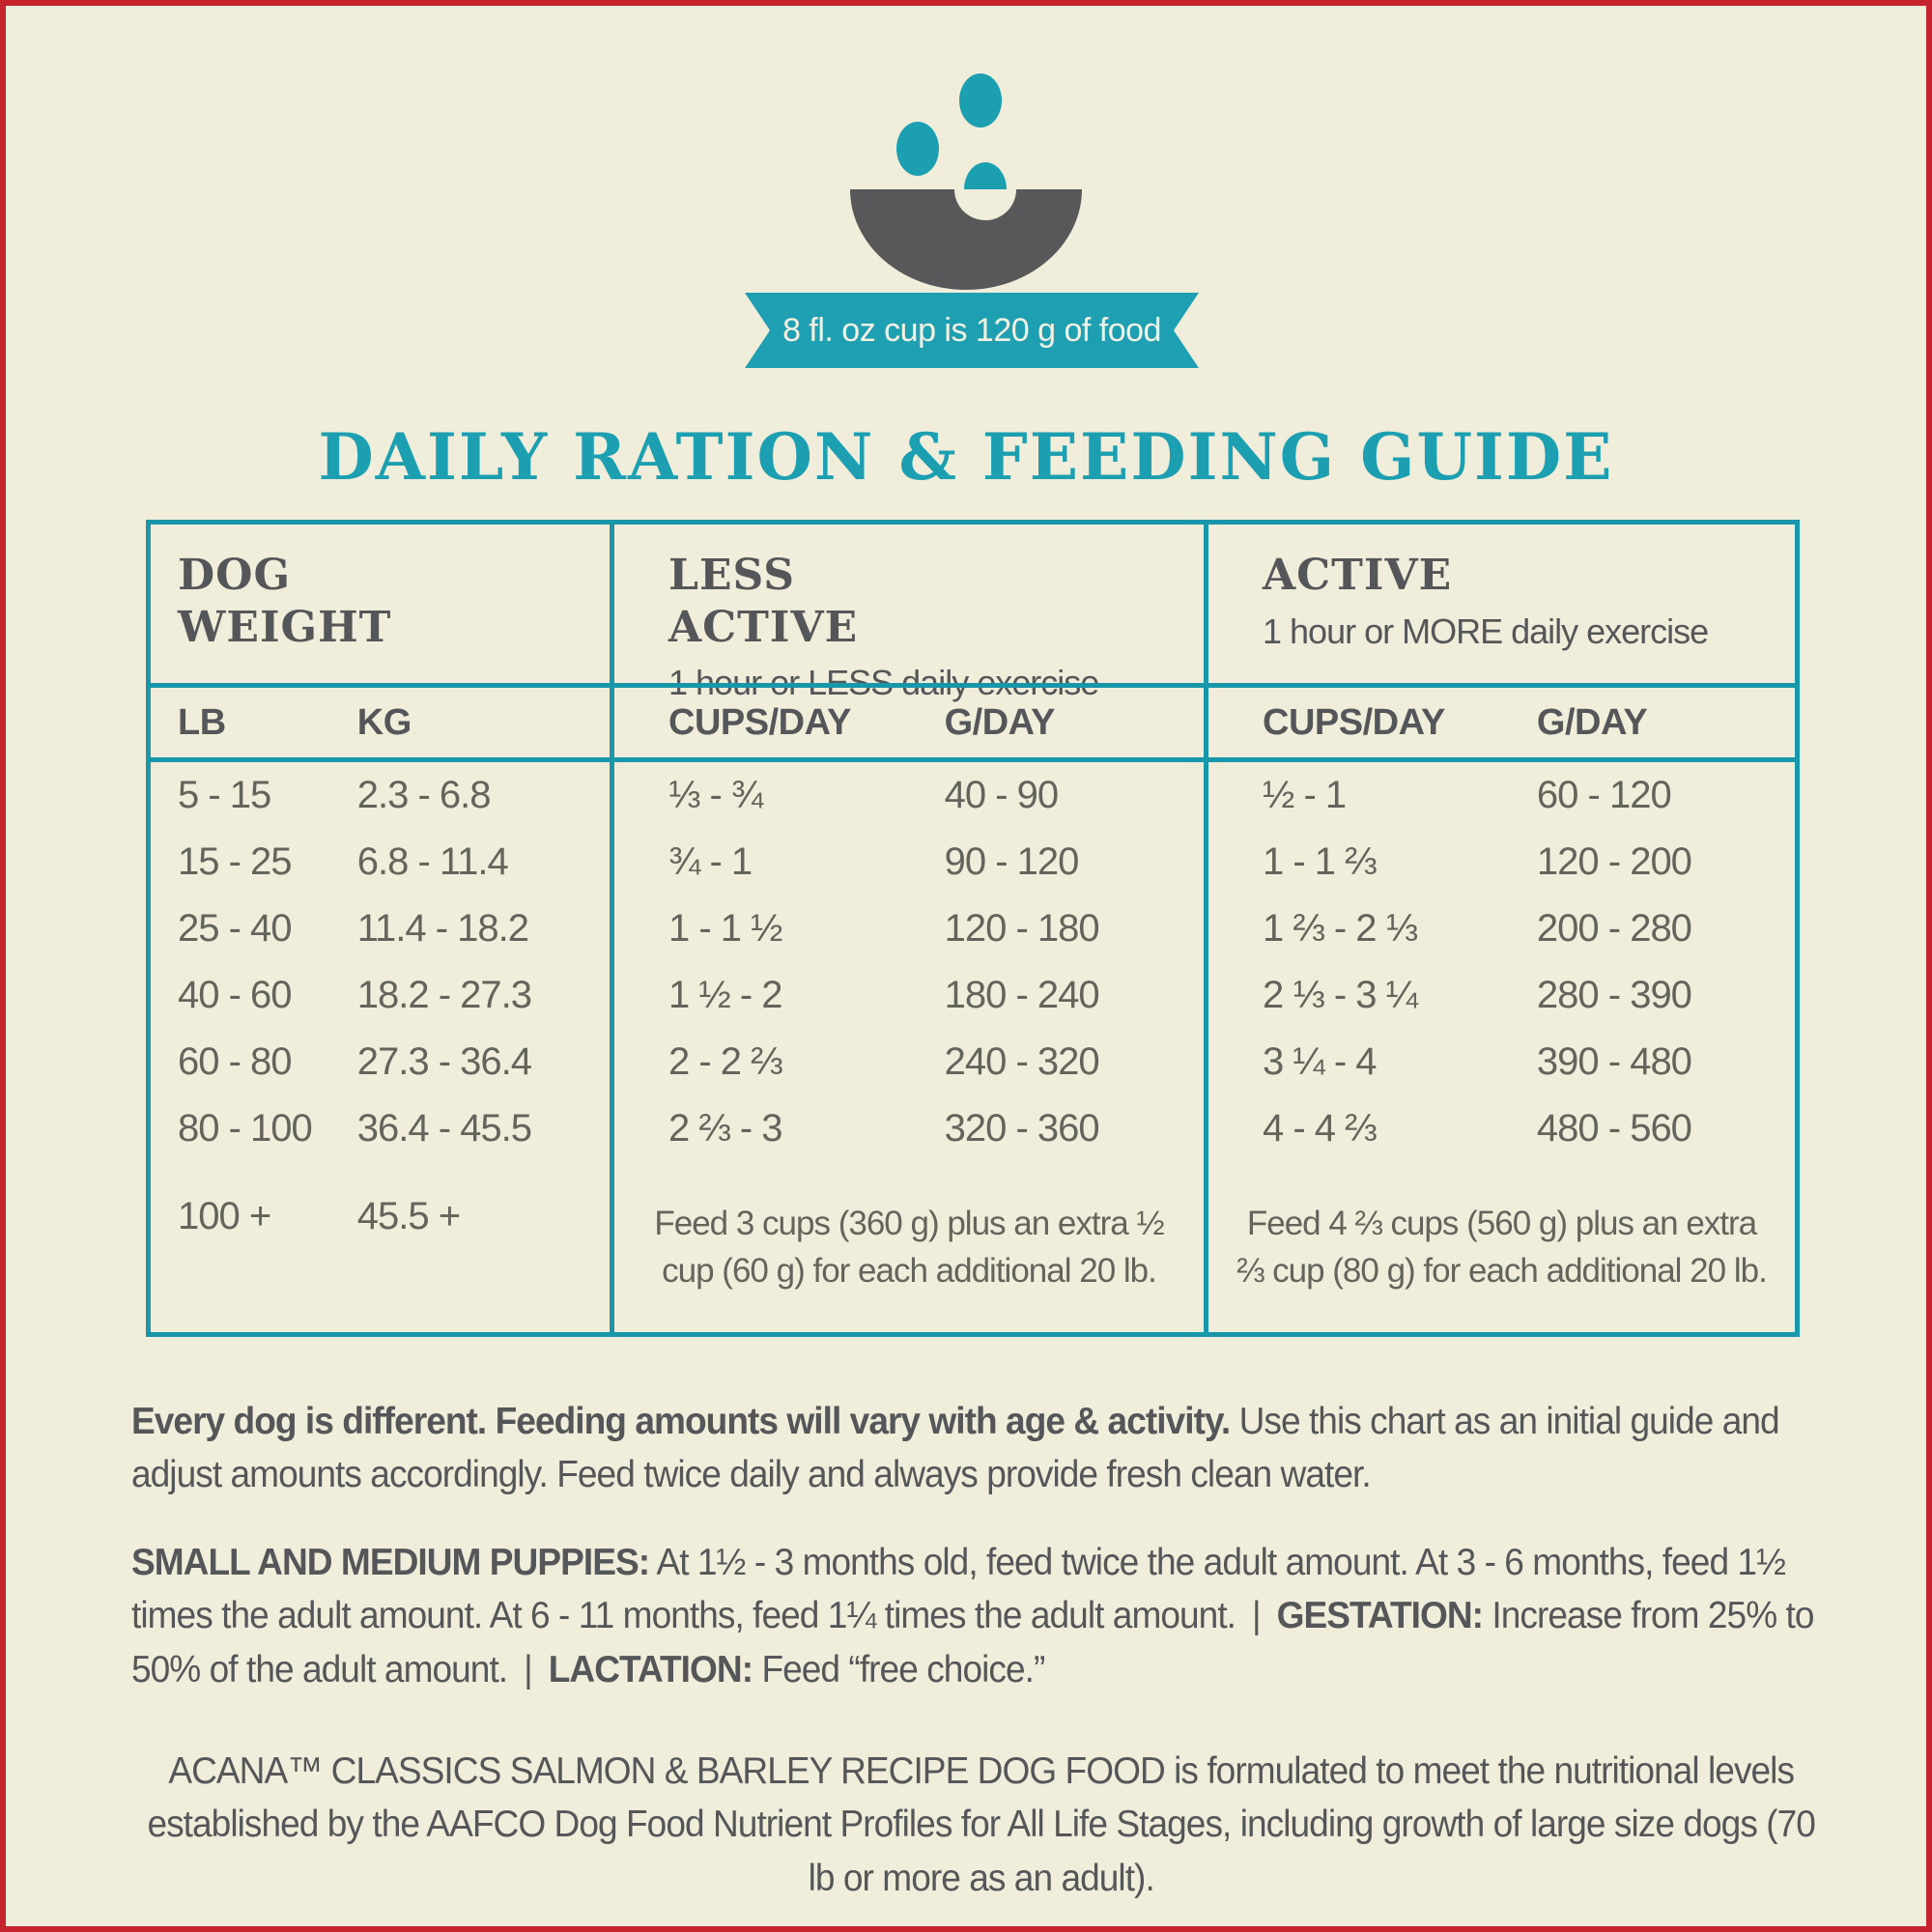 Image resolution: width=1932 pixels, height=1932 pixels. I want to click on lb-value: 5 - 15, so click(224, 795).